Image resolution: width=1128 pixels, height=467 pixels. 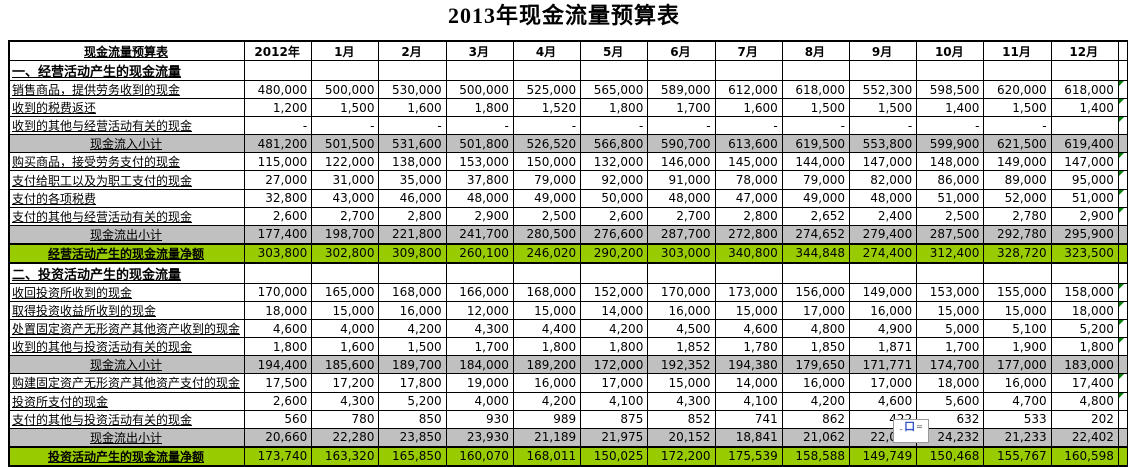 What do you see at coordinates (681, 456) in the screenshot?
I see `value-cell: 172,200` at bounding box center [681, 456].